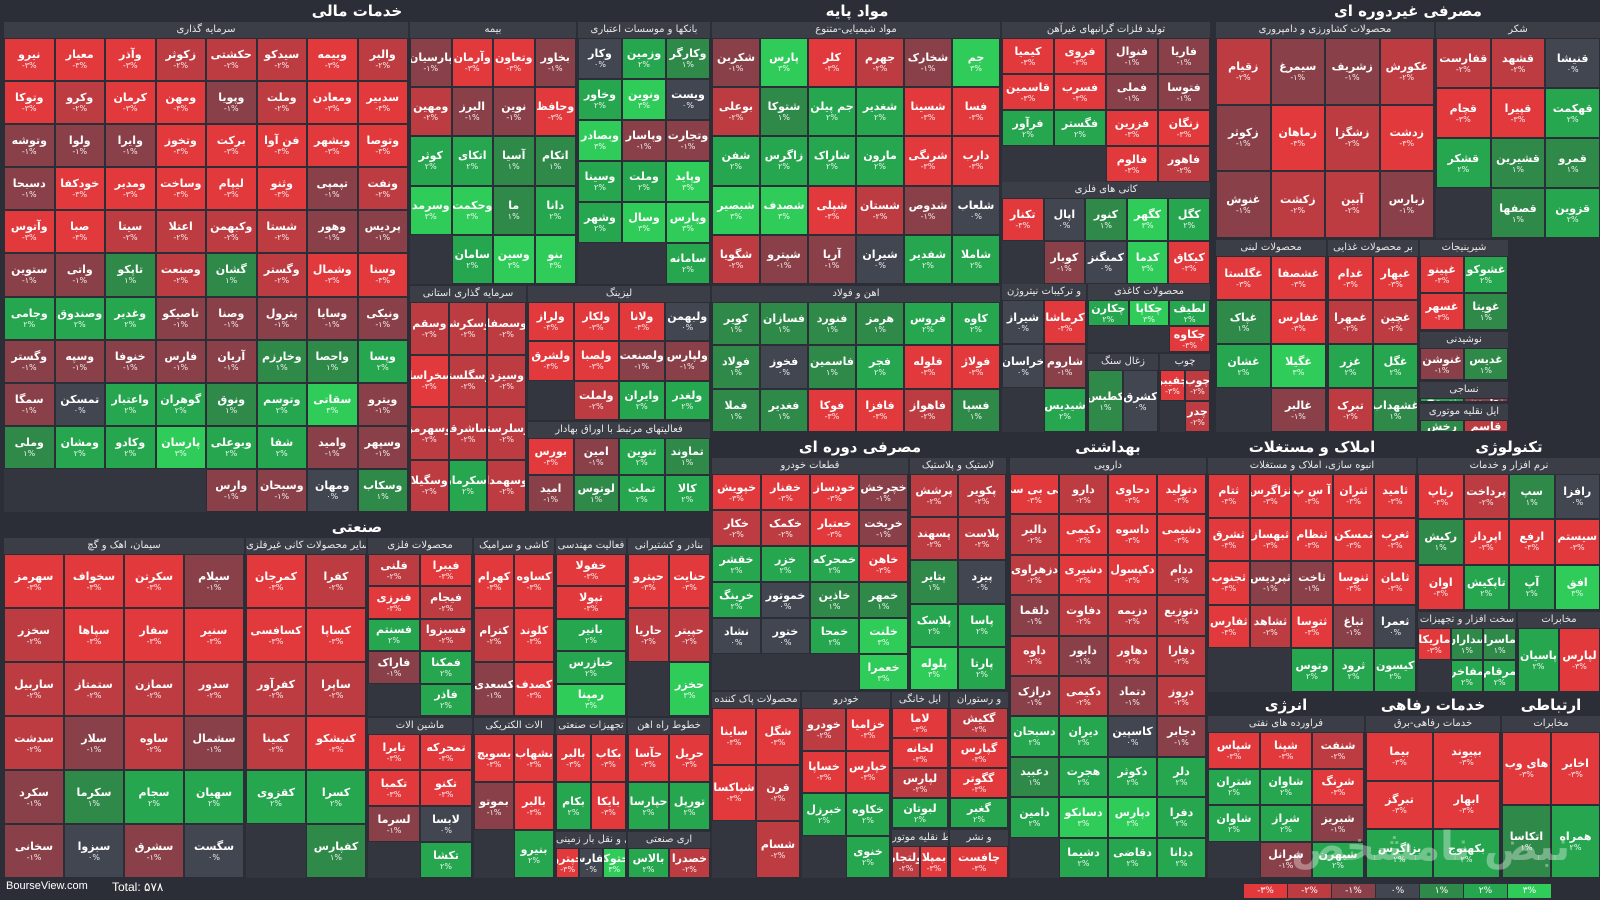  Describe the element at coordinates (832, 410) in the screenshot. I see `stock-tile: فوکا -۳%` at that location.